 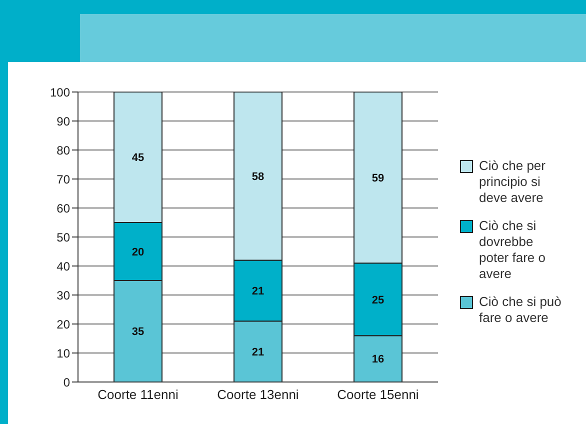 What do you see at coordinates (63, 266) in the screenshot?
I see `y-tick-label: 40` at bounding box center [63, 266].